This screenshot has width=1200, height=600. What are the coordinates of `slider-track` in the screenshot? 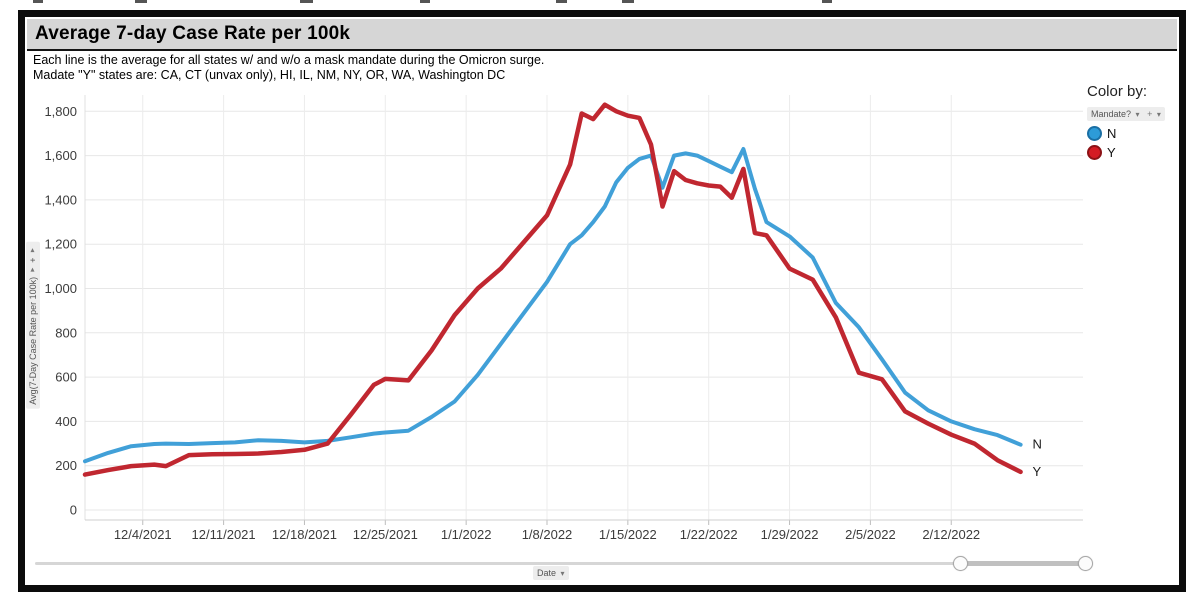 It's located at (560, 563).